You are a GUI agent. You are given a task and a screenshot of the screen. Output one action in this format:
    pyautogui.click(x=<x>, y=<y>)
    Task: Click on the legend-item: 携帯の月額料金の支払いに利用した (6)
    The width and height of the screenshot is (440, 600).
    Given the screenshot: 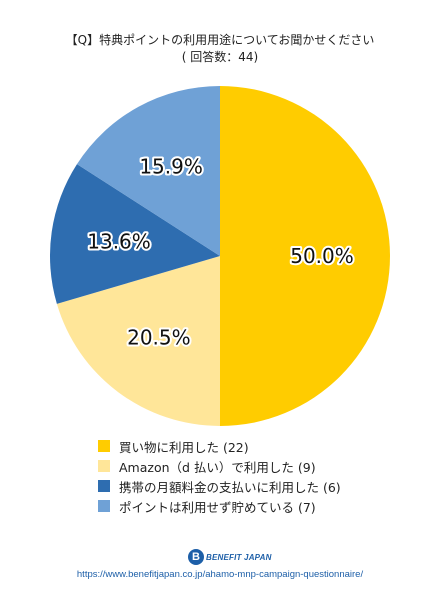 What is the action you would take?
    pyautogui.click(x=219, y=486)
    